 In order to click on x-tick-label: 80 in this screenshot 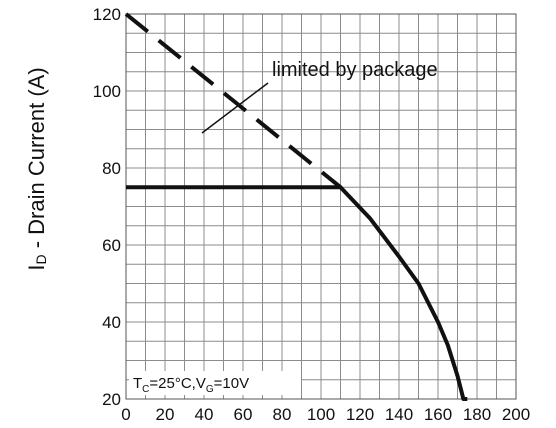, I will do `click(282, 414)`.